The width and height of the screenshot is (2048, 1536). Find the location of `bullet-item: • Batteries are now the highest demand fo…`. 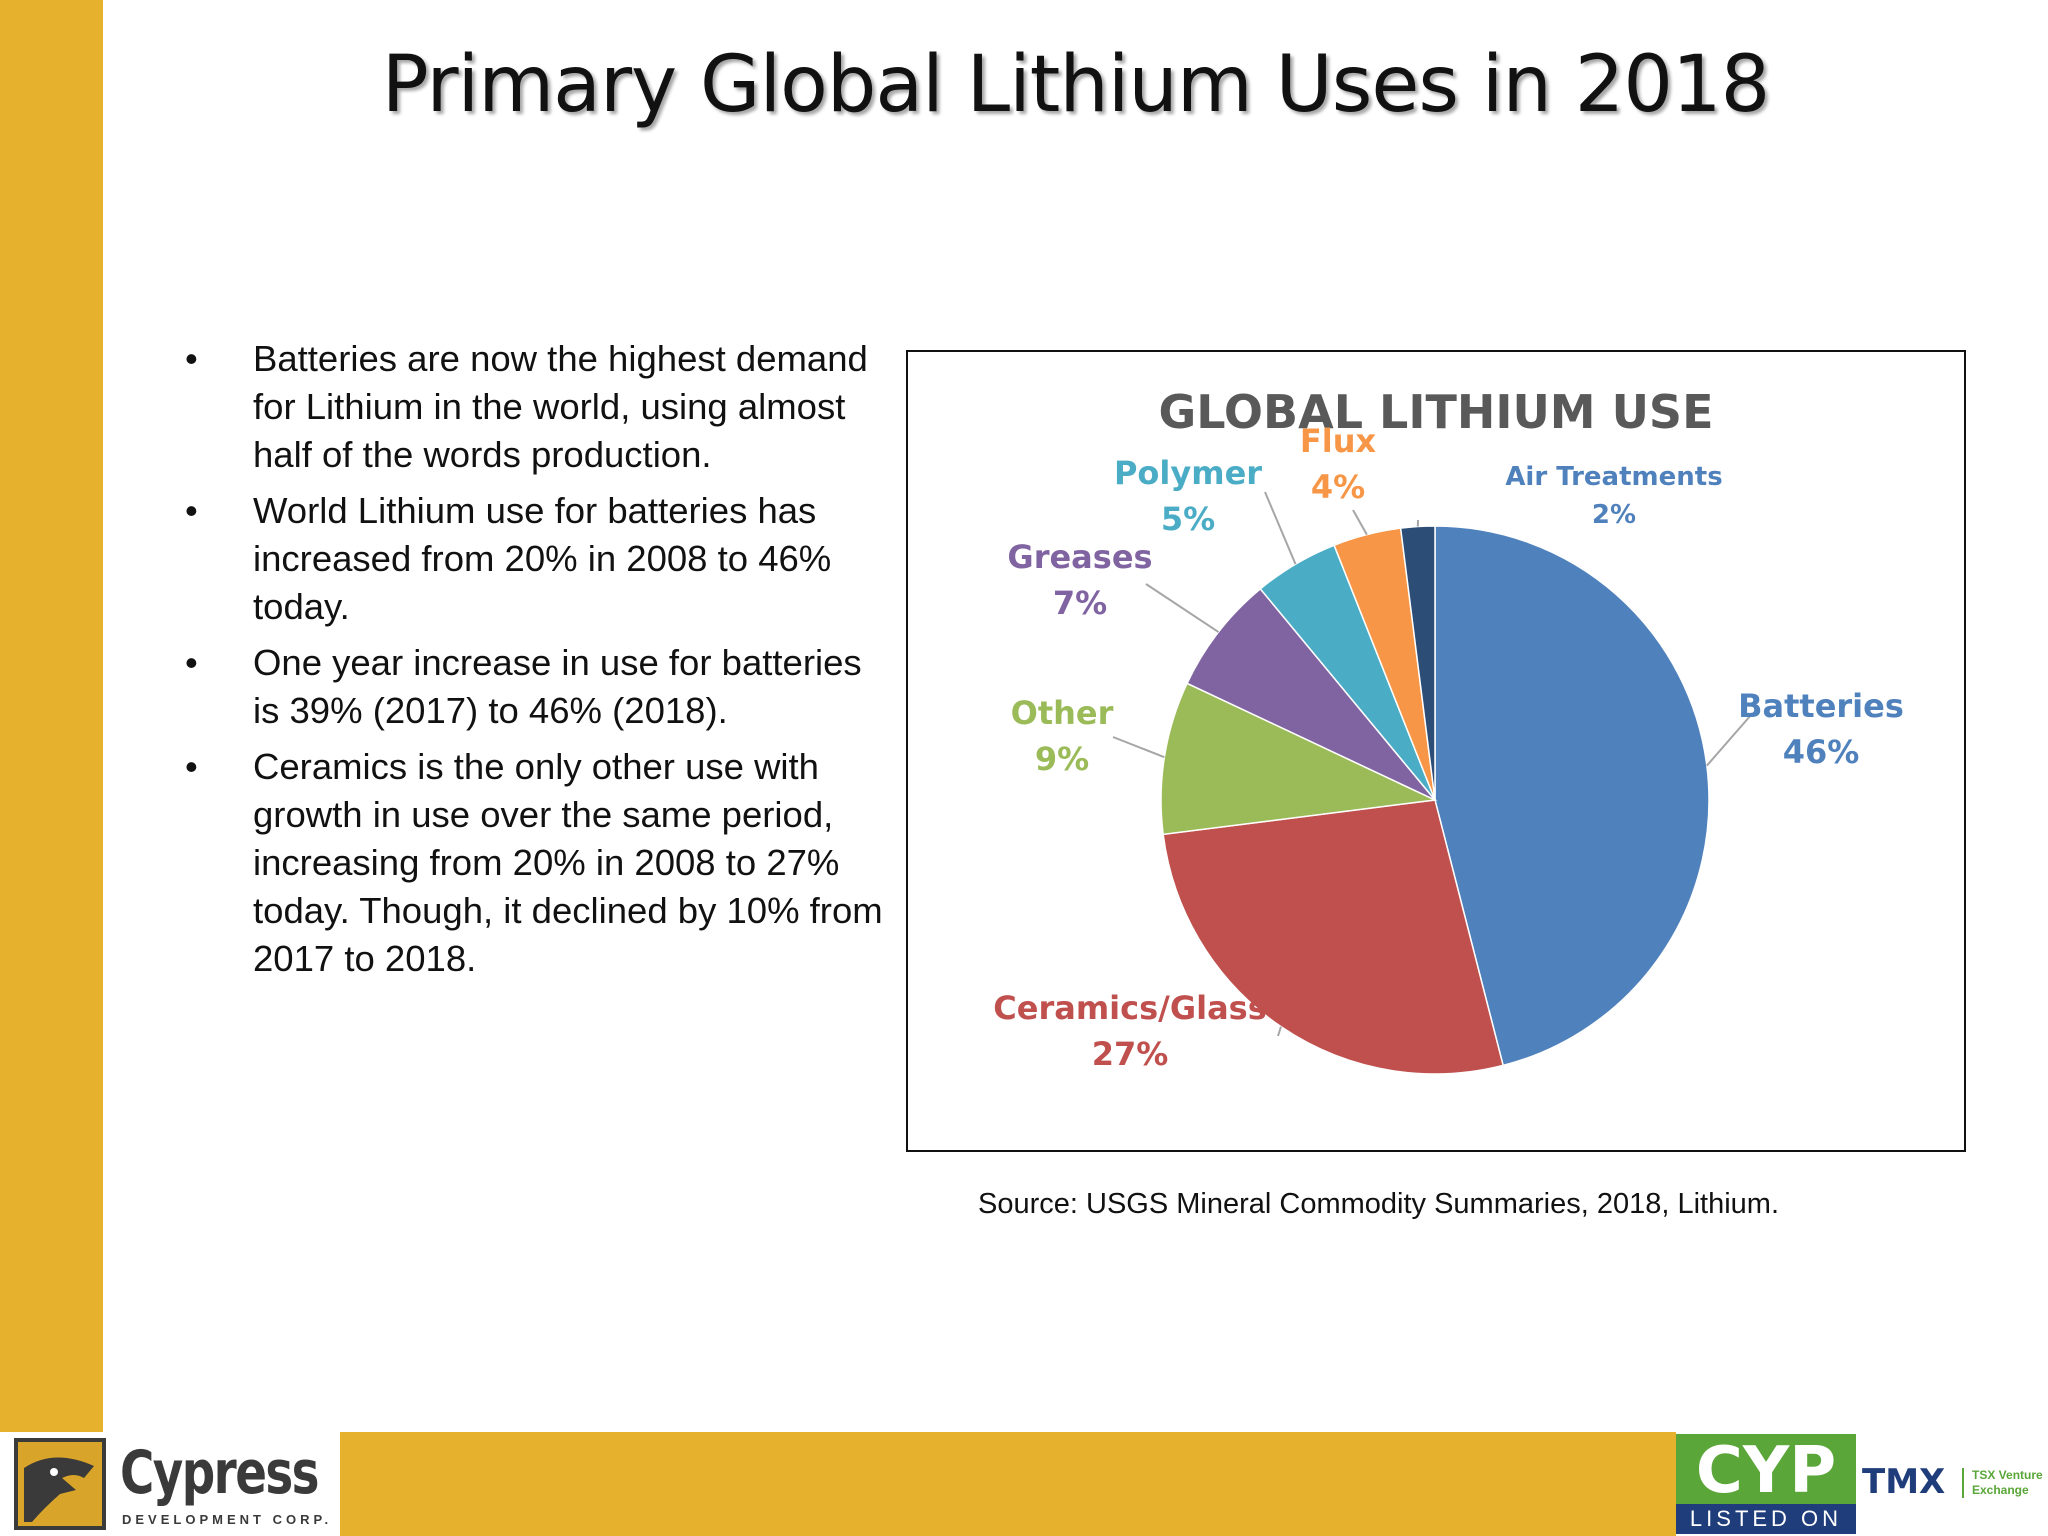

bullet-item: • Batteries are now the highest demand fo… is located at coordinates (535, 407).